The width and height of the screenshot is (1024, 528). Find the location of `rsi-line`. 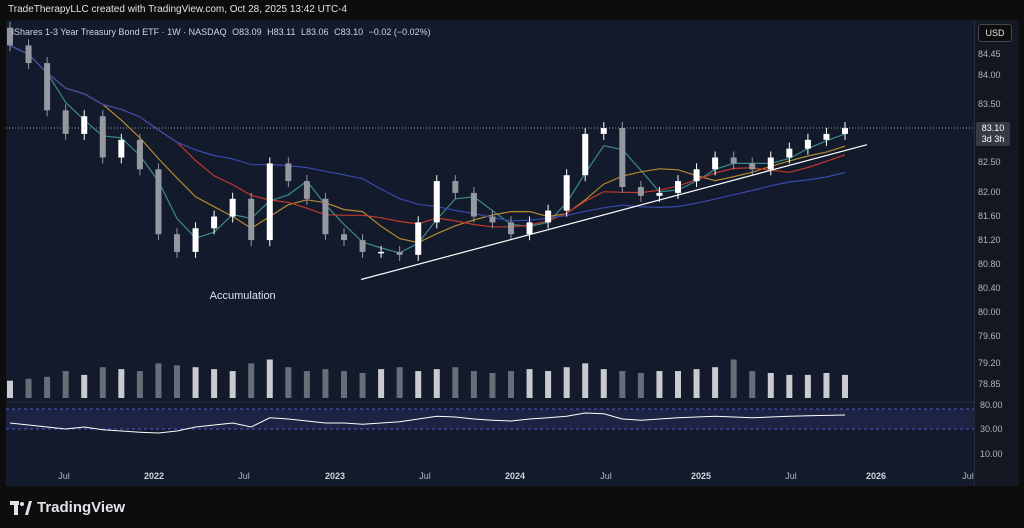

rsi-line is located at coordinates (427, 423).